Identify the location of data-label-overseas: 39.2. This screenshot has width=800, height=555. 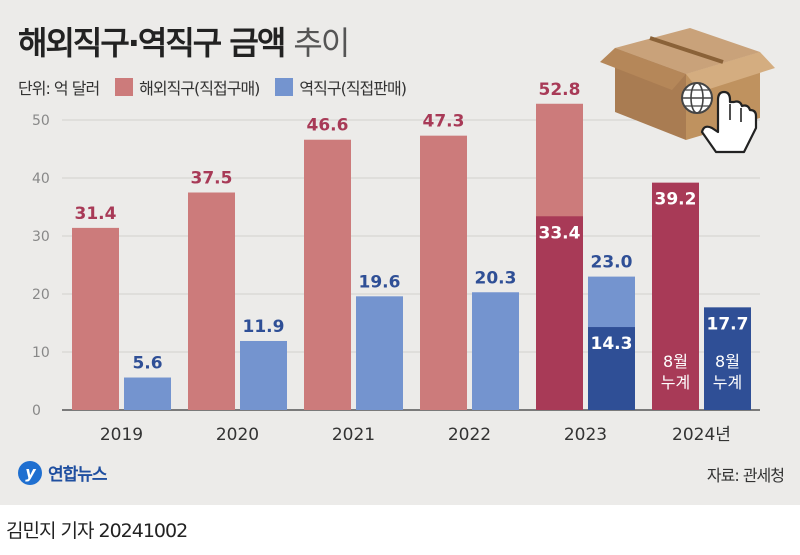
(676, 200).